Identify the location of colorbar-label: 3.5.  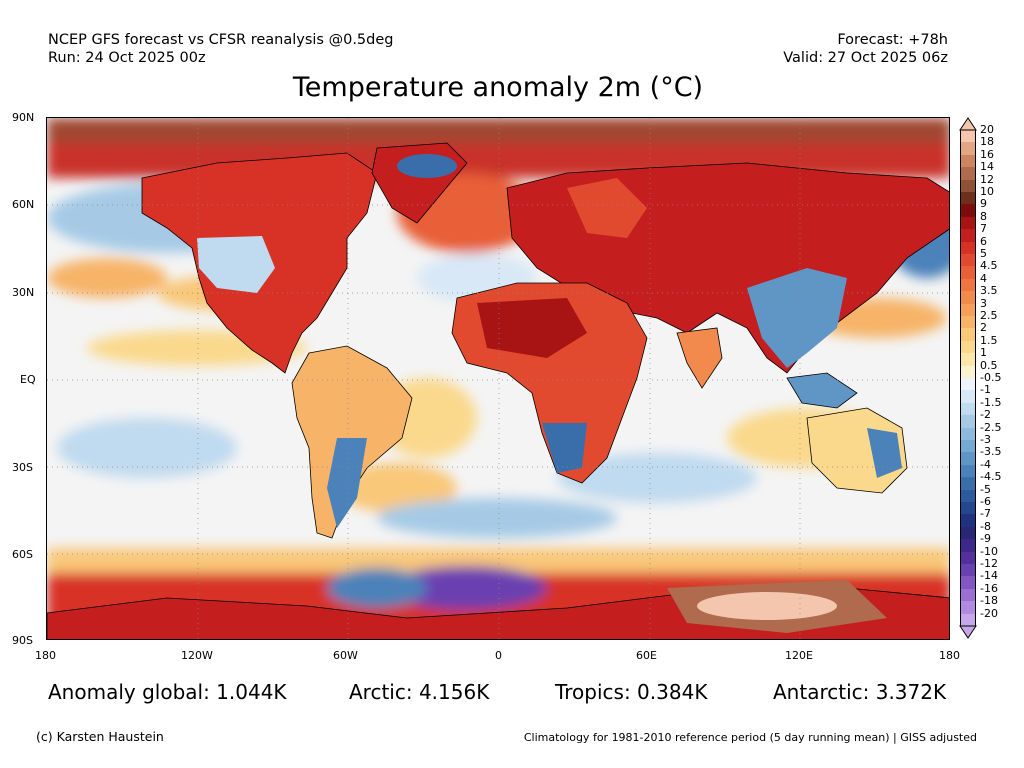
(989, 291).